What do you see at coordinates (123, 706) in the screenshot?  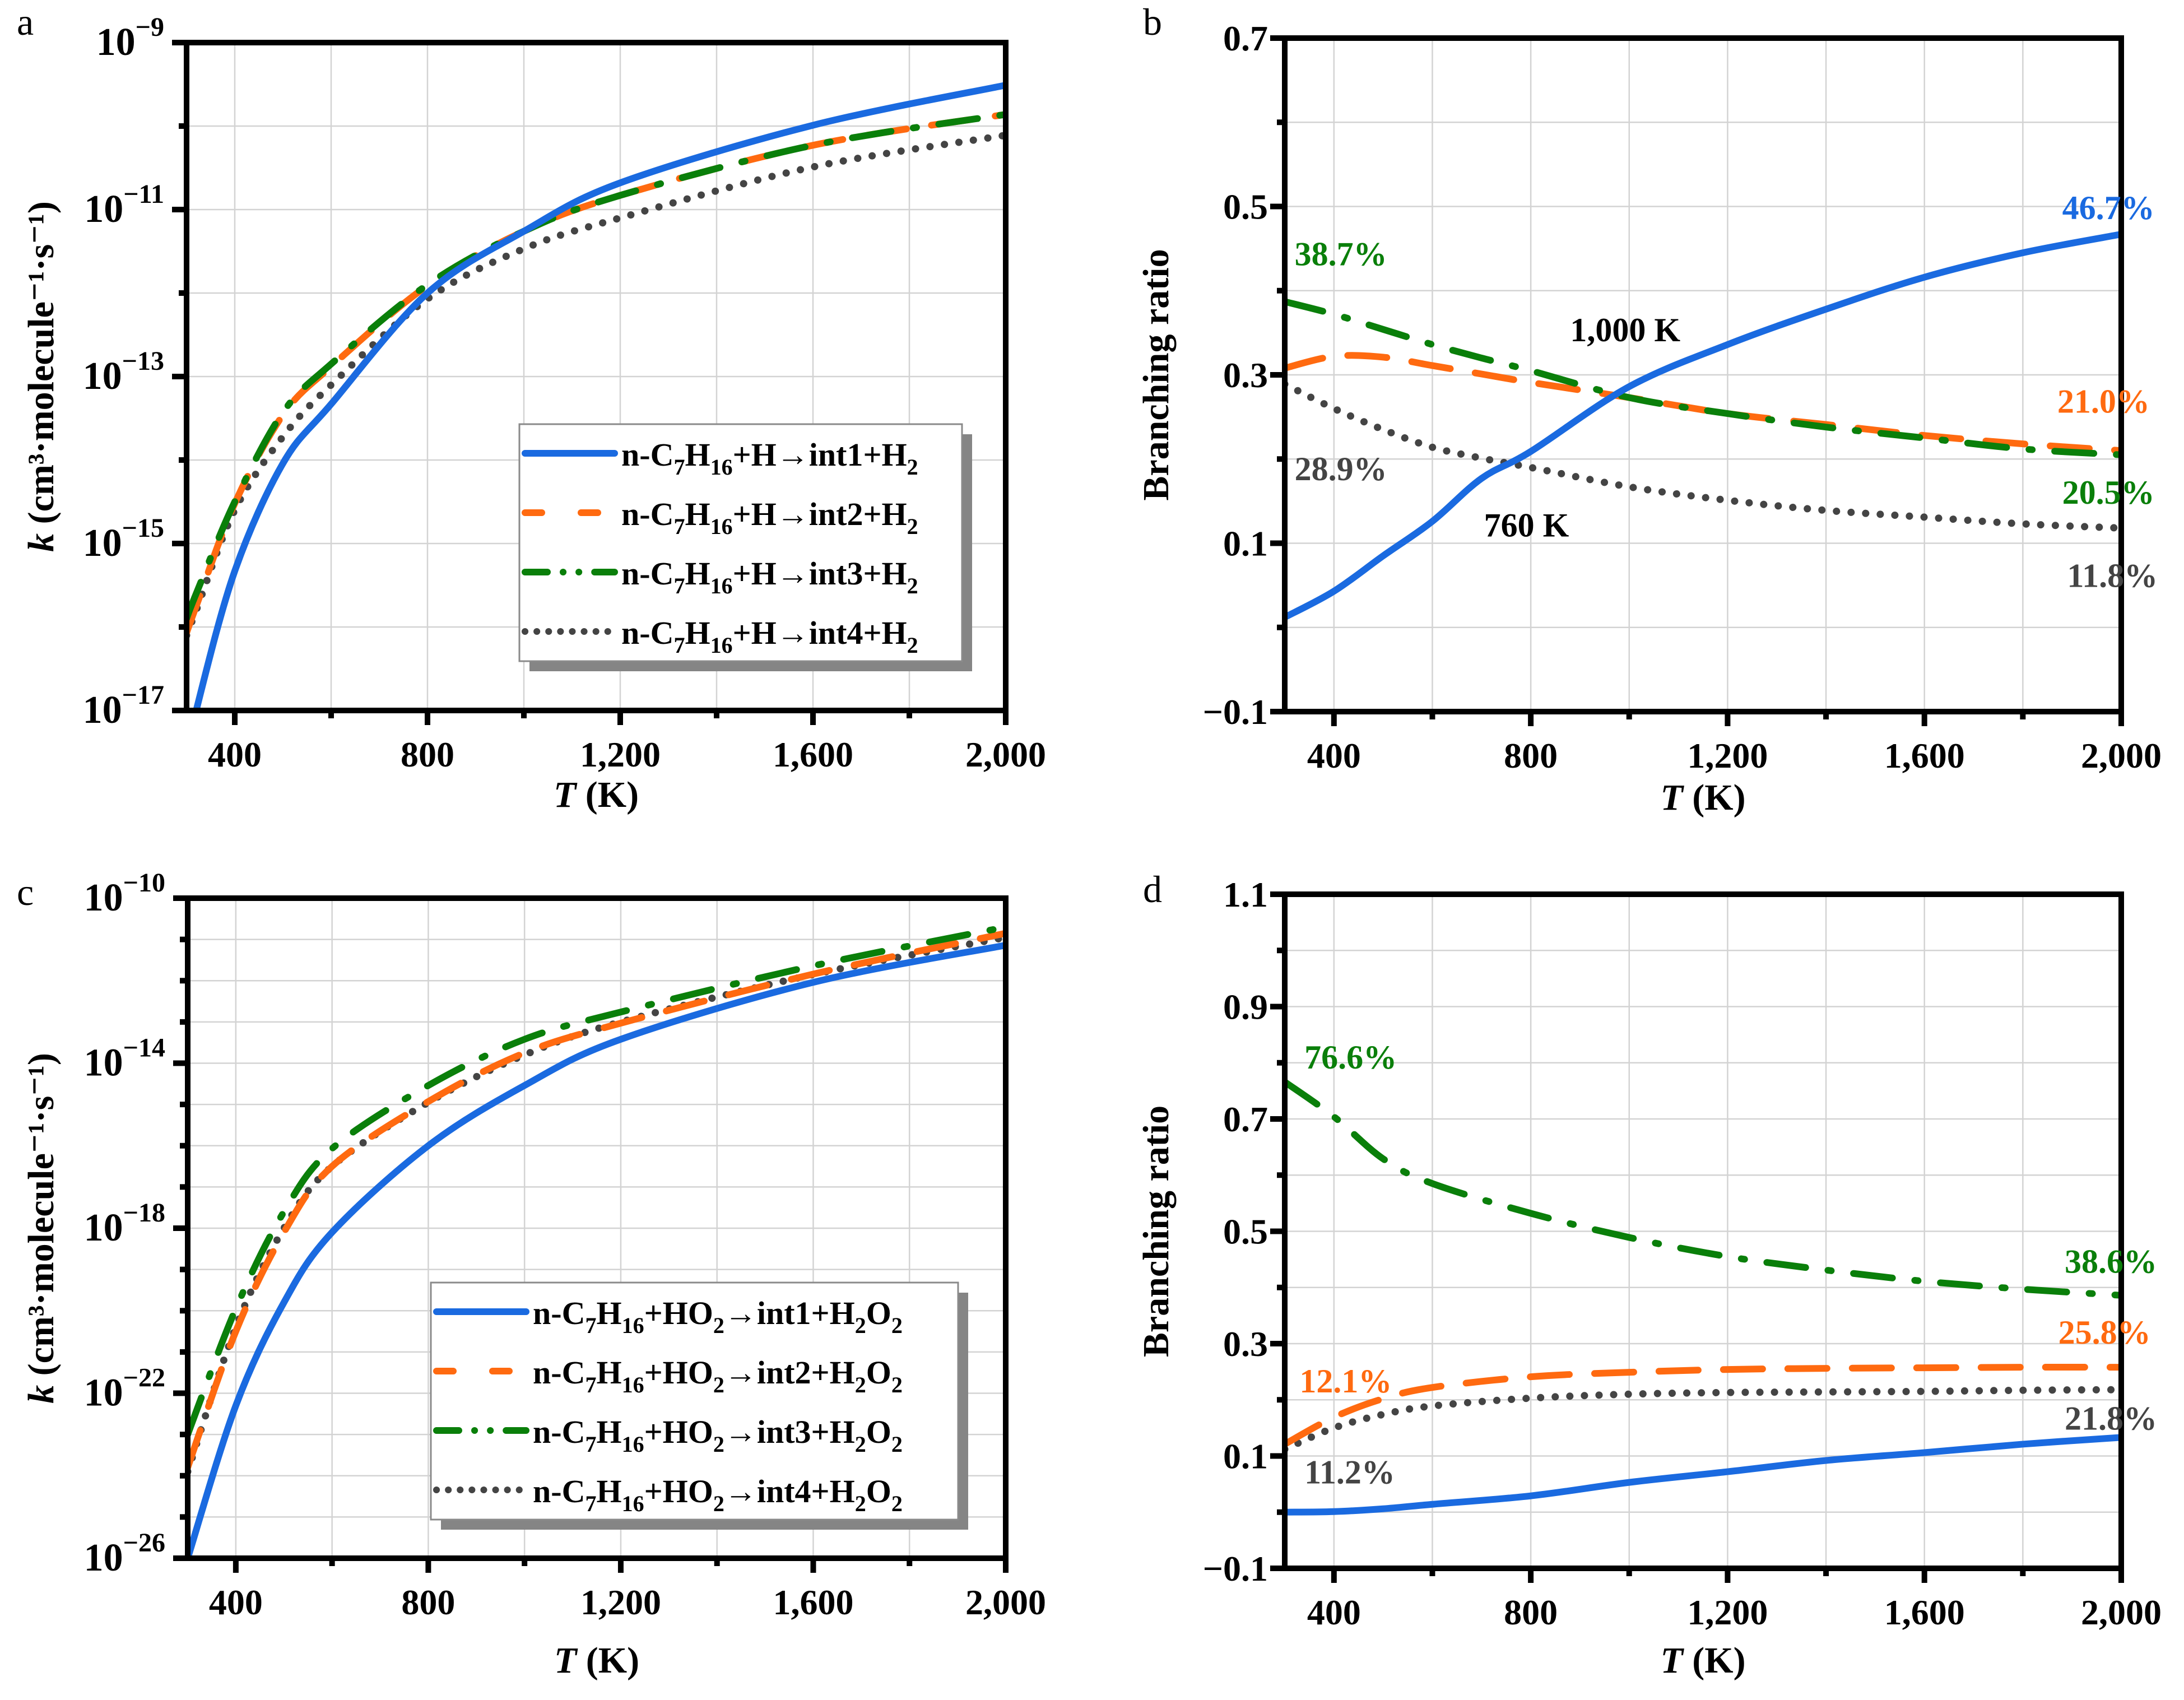 I see `y-tick-label: 10−17` at bounding box center [123, 706].